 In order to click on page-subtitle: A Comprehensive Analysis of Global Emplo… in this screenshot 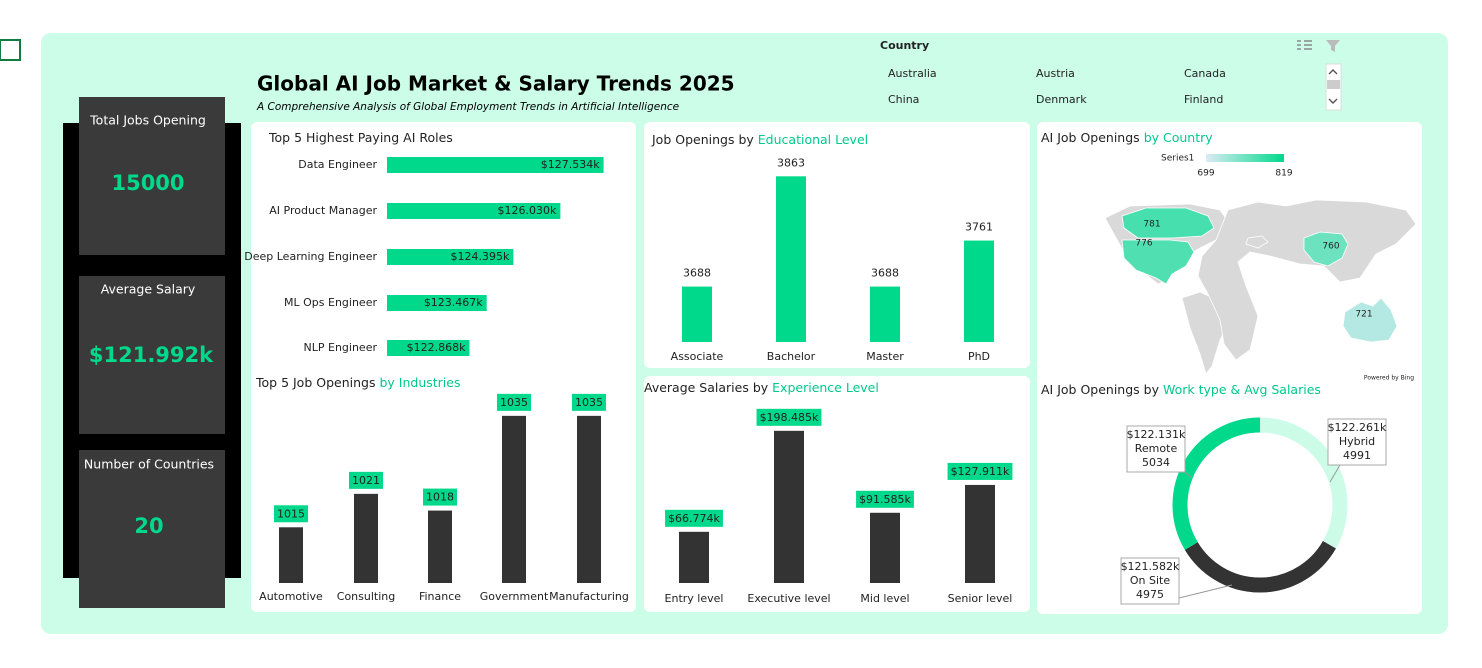, I will do `click(467, 107)`.